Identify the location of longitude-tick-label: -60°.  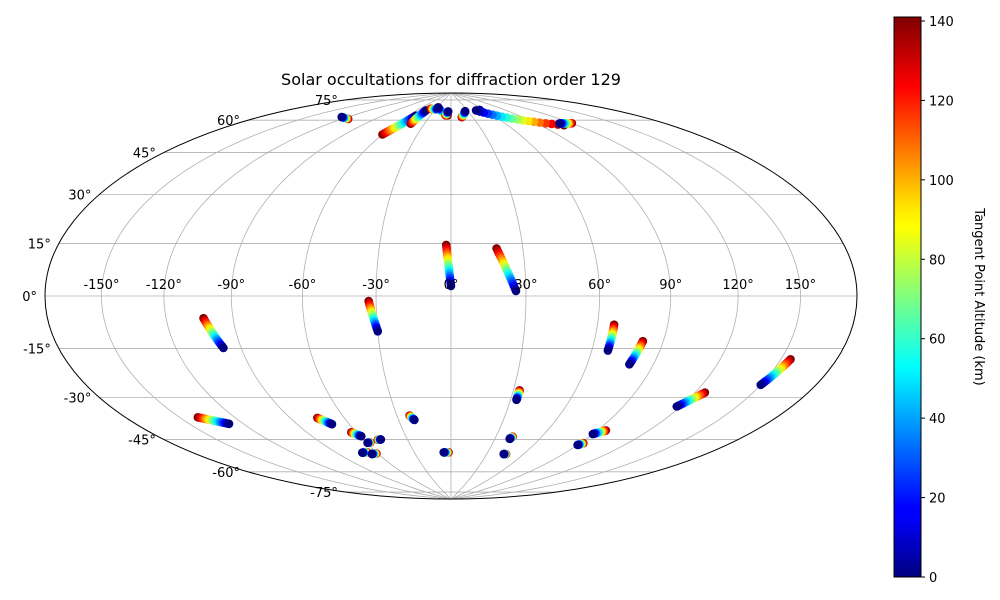
(303, 285).